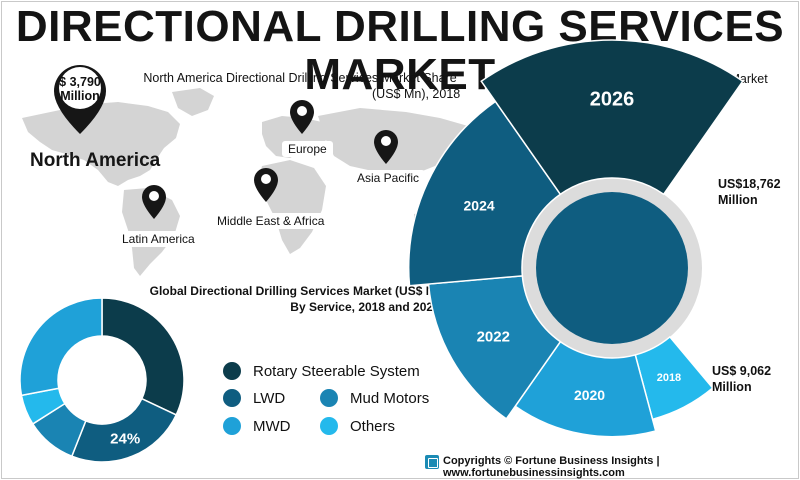 The width and height of the screenshot is (800, 480). I want to click on highlight-value: $ 3,790, so click(80, 82).